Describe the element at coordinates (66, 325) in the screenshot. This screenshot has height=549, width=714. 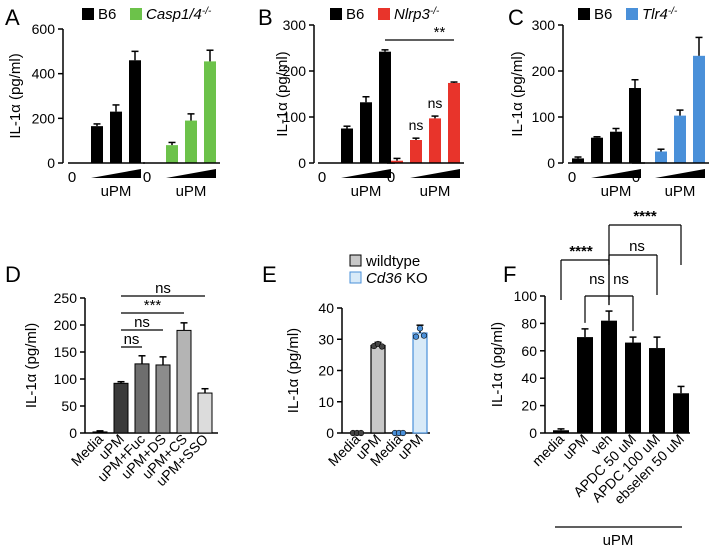
I see `panel-d-y-tick-label: 200` at that location.